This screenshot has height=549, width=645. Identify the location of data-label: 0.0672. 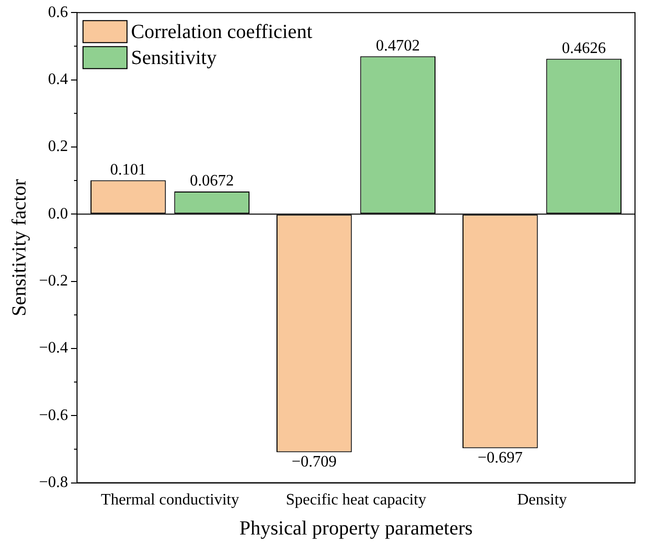
(212, 181).